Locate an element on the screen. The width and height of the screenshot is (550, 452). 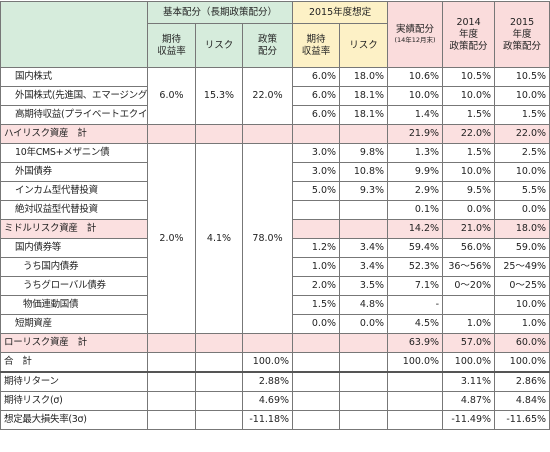
row: 想定最大損失率(3σ) -11.18% -11.49% -11.65% is located at coordinates (275, 420).